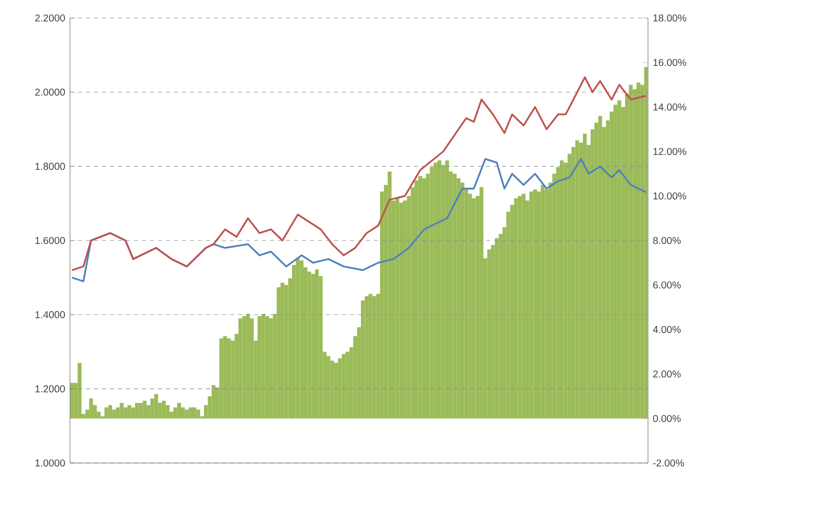 The height and width of the screenshot is (514, 815). What do you see at coordinates (50, 18) in the screenshot?
I see `y-tick-label: 2.2000` at bounding box center [50, 18].